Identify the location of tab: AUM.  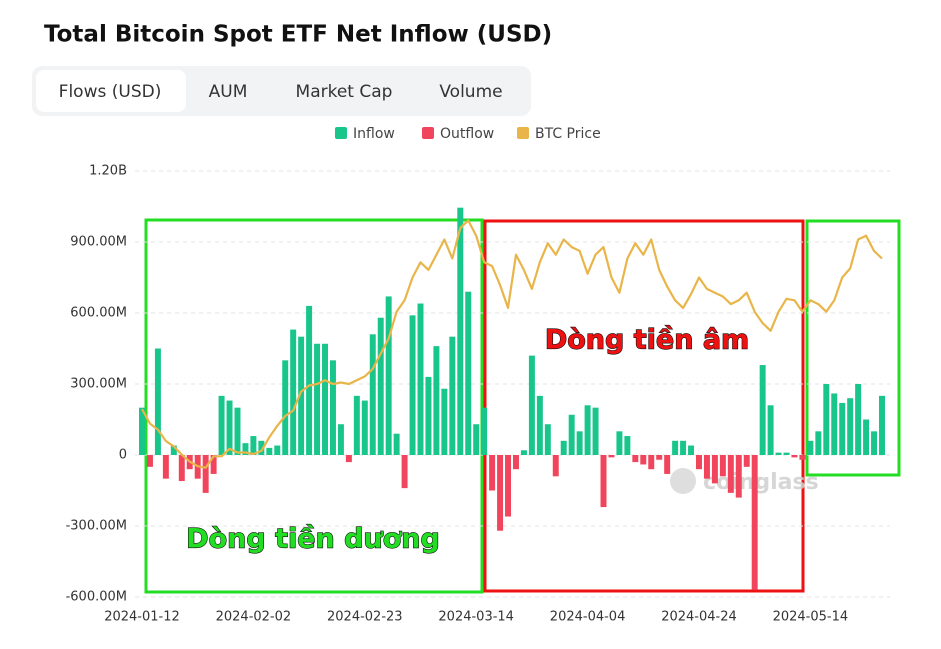
(228, 92).